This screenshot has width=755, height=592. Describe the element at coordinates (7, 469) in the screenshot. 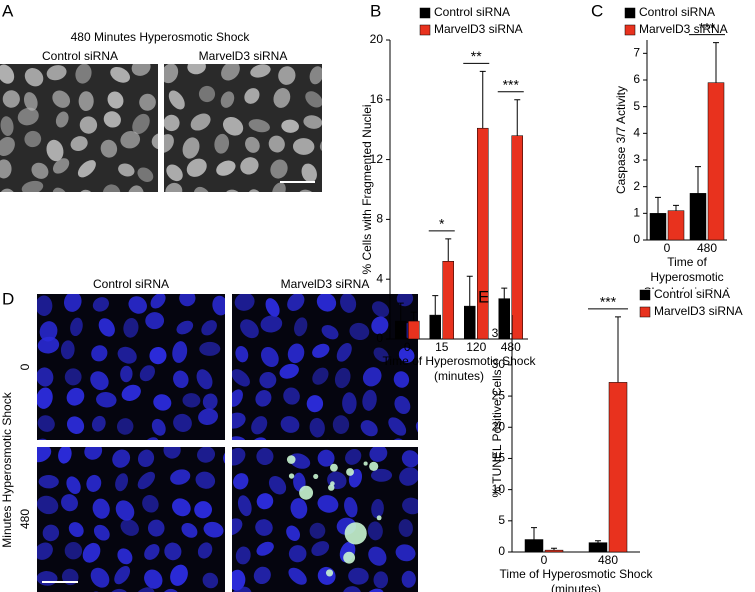

I see `row-axis-label: Minutes Hyperosmotic Shock` at that location.